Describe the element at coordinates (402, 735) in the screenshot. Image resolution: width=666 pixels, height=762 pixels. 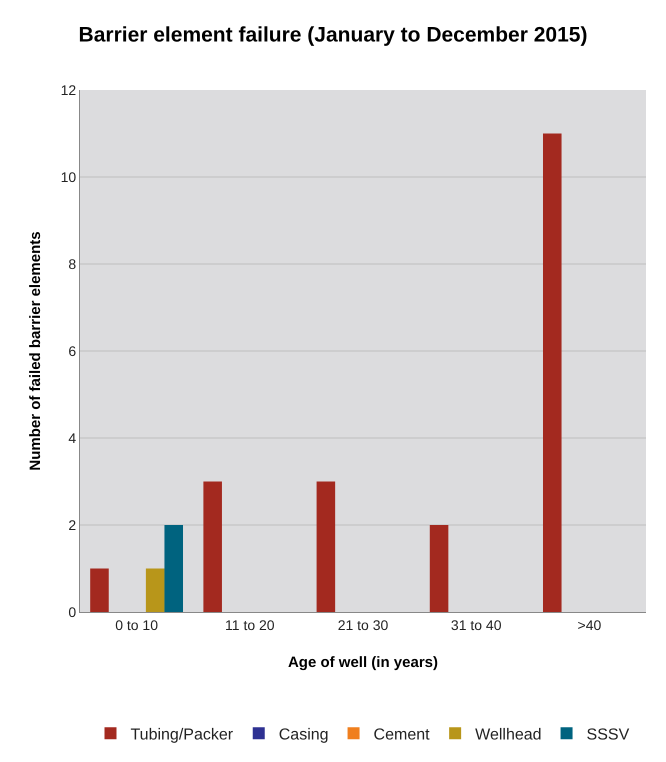
I see `legend-label: Cement` at that location.